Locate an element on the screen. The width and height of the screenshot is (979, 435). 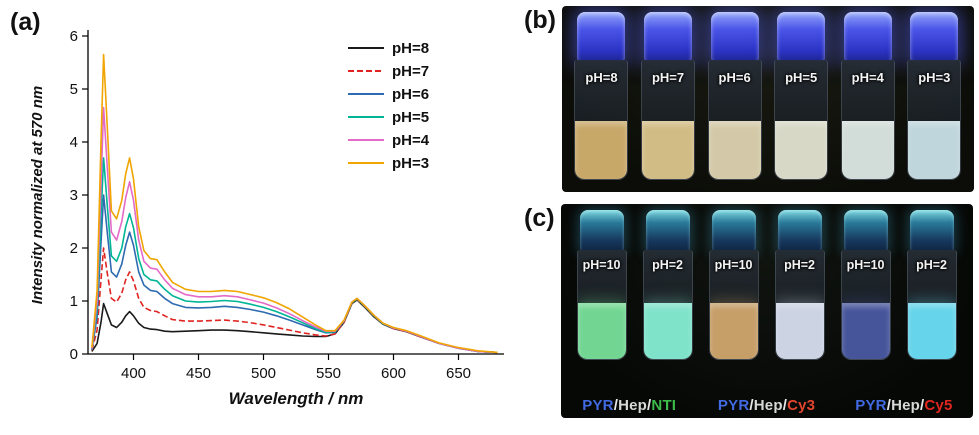
vial-label: pH=4 is located at coordinates (867, 77).